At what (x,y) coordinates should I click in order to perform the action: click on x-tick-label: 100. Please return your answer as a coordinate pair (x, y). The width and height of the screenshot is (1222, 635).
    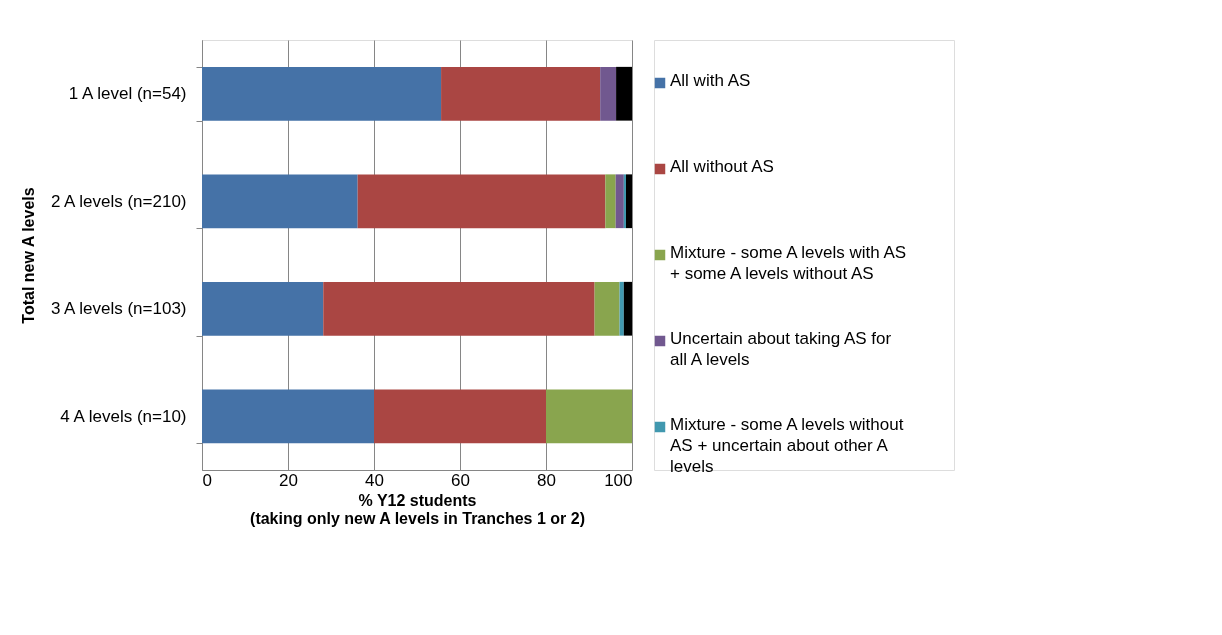
    Looking at the image, I should click on (618, 480).